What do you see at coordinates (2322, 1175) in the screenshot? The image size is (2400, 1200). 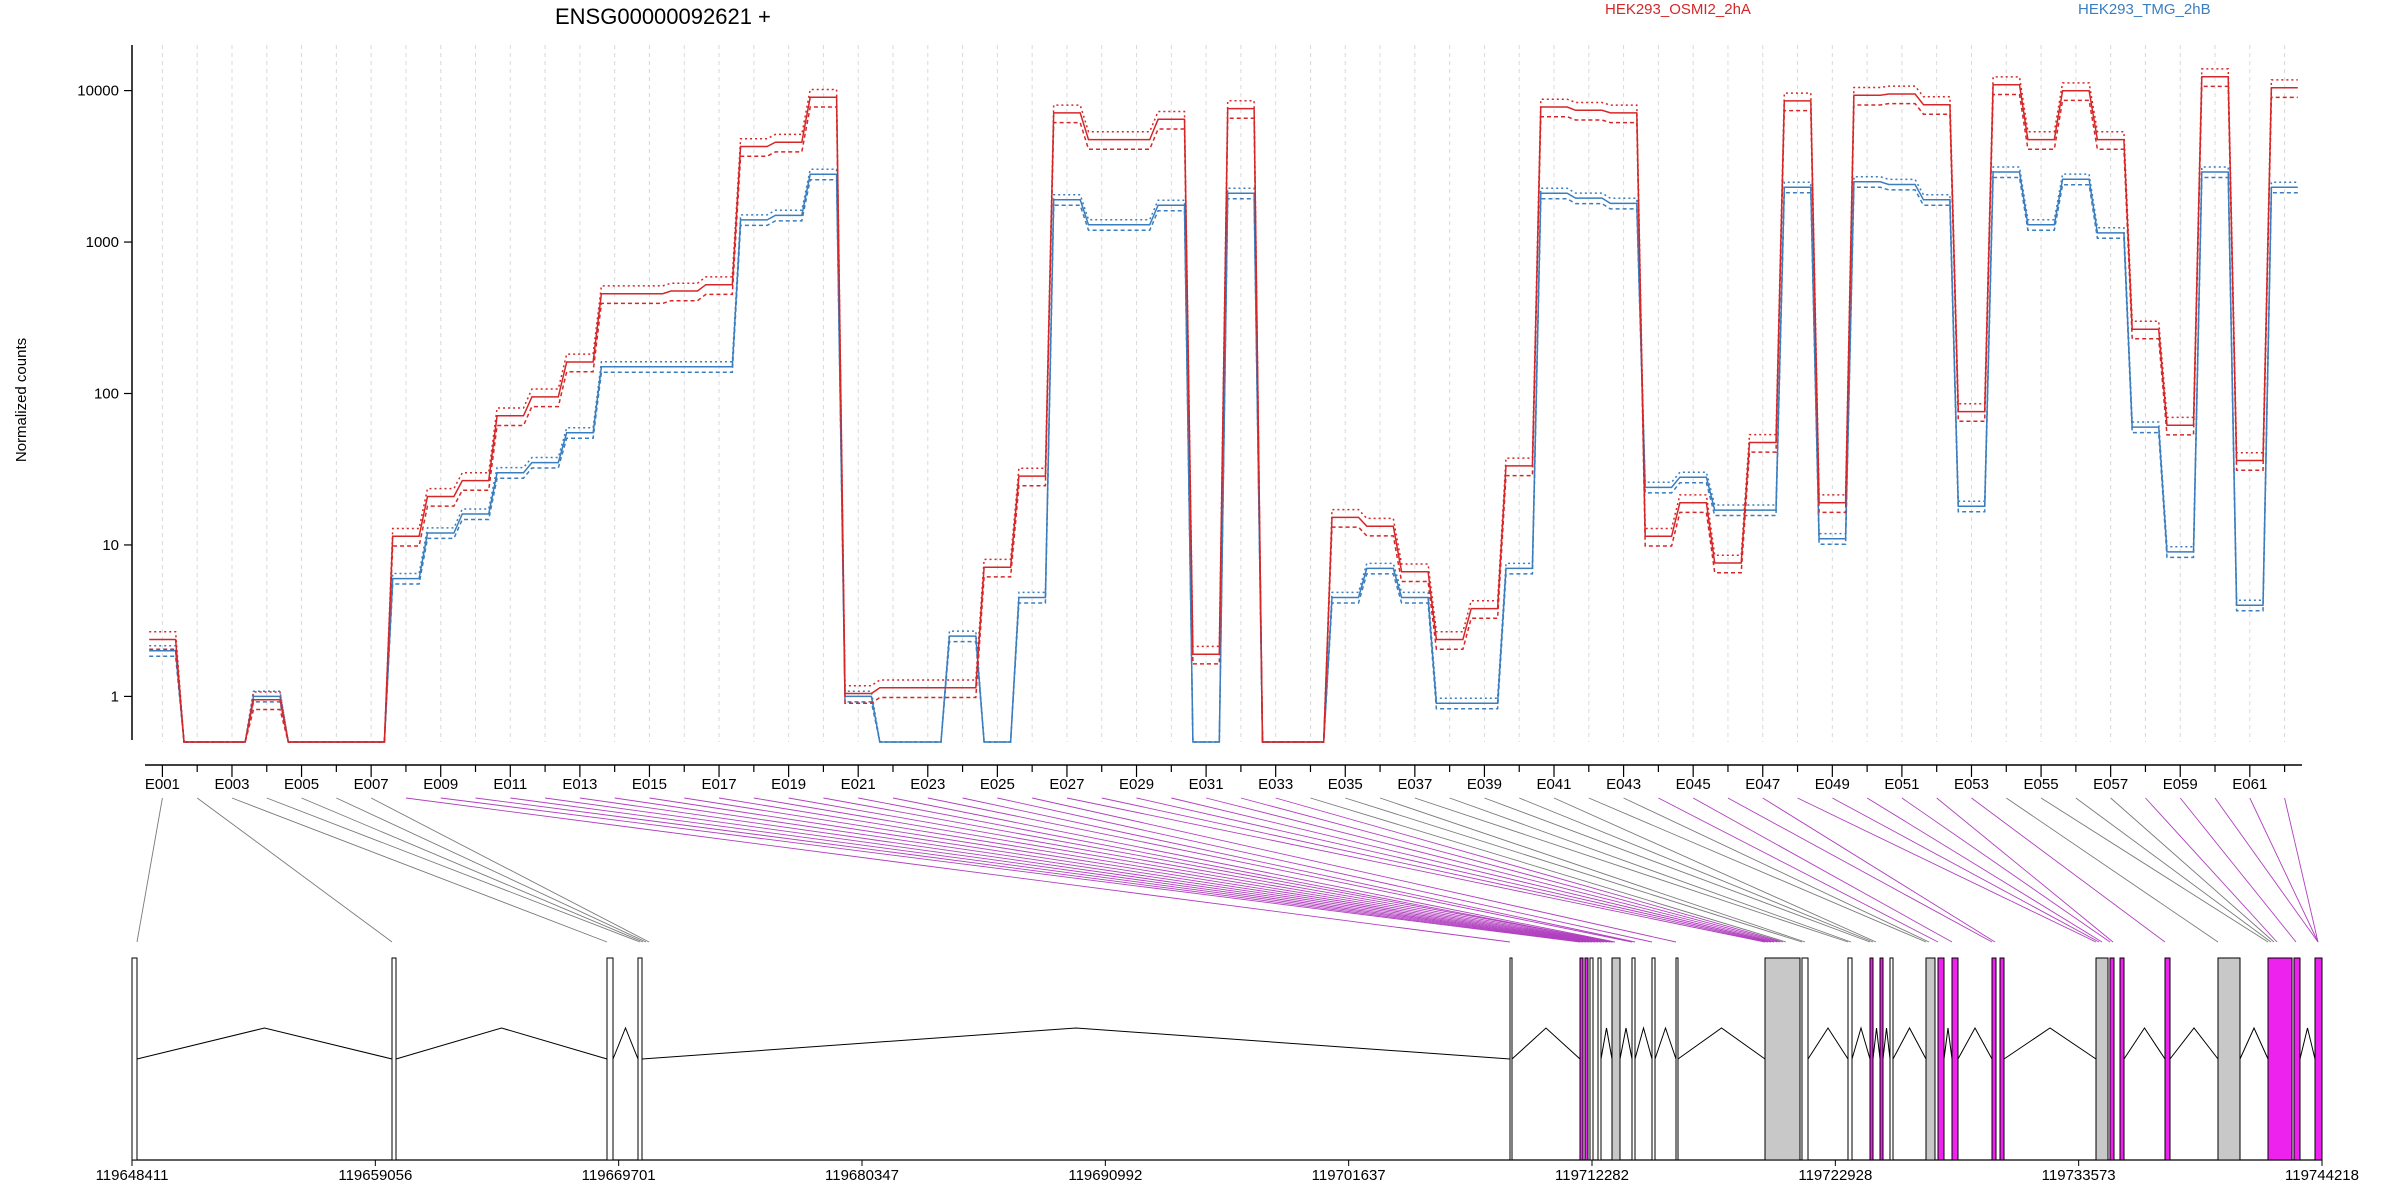 I see `genomic-tick-label: 119744218` at bounding box center [2322, 1175].